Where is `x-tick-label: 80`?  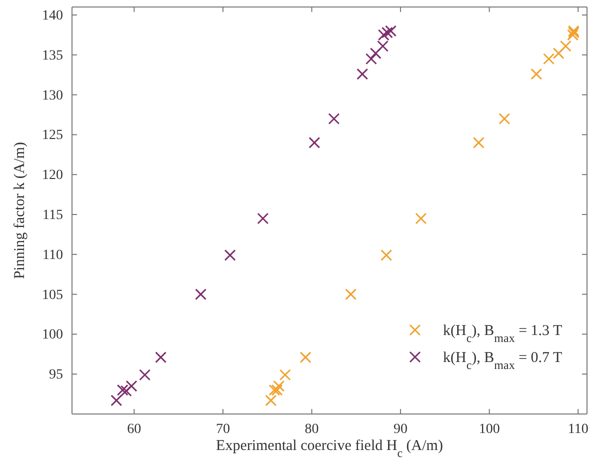 x-tick-label: 80 is located at coordinates (311, 429).